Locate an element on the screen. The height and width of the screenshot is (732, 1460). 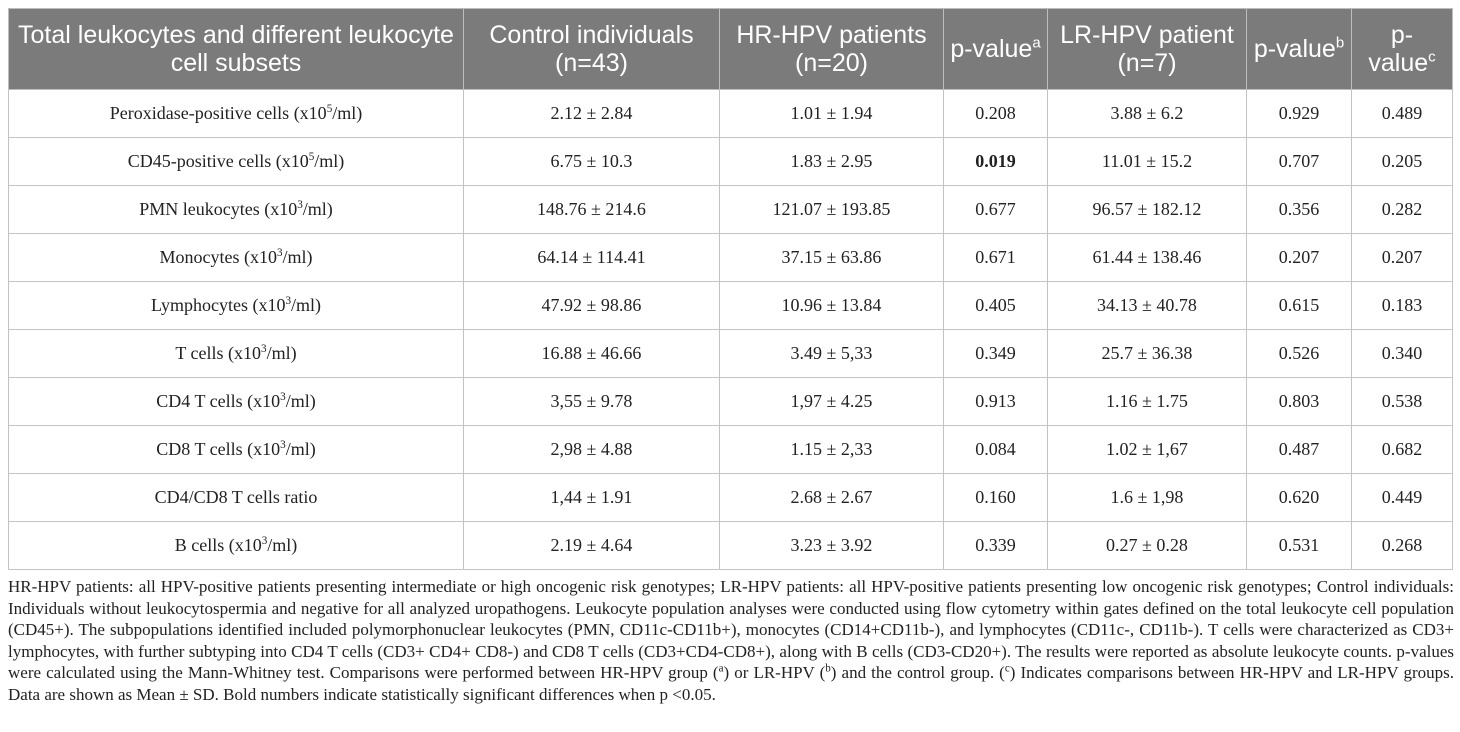
cell-p-value-c: 0.205 is located at coordinates (1402, 161).